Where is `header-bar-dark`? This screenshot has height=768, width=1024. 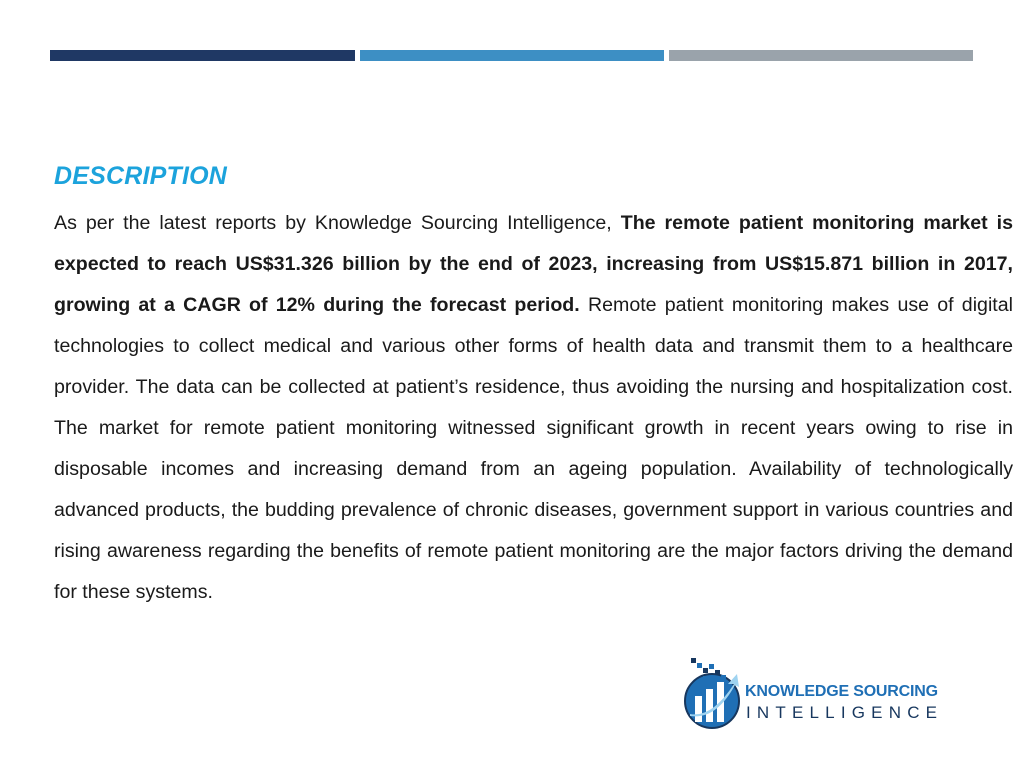 header-bar-dark is located at coordinates (202, 55).